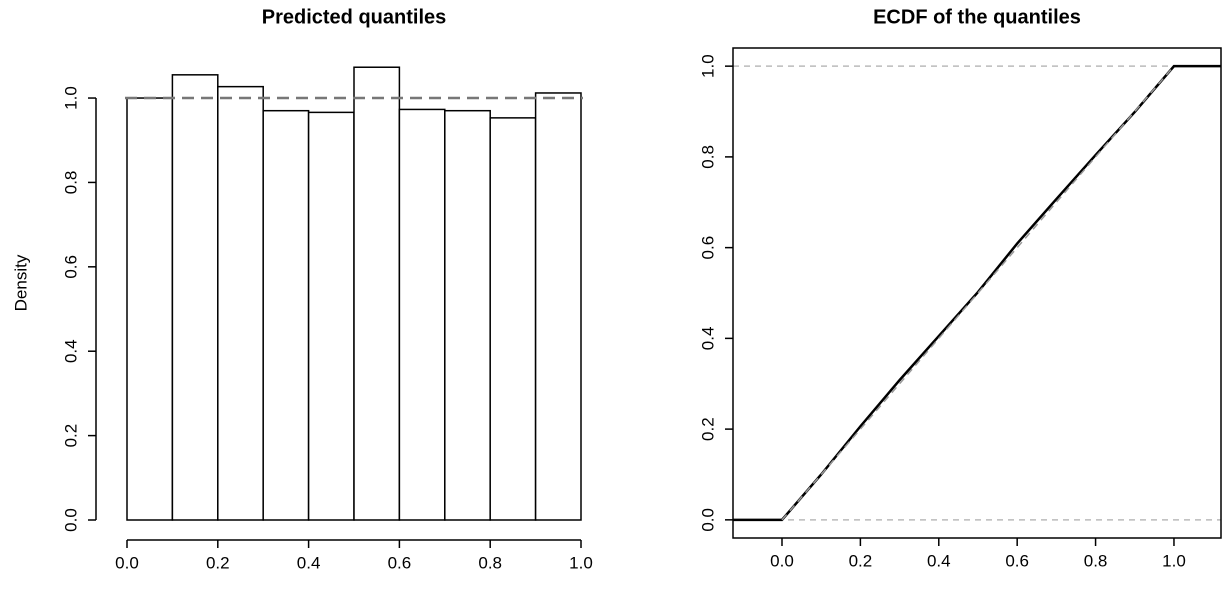 The image size is (1224, 592). Describe the element at coordinates (977, 17) in the screenshot. I see `chart-title: ECDF of the quantiles` at that location.